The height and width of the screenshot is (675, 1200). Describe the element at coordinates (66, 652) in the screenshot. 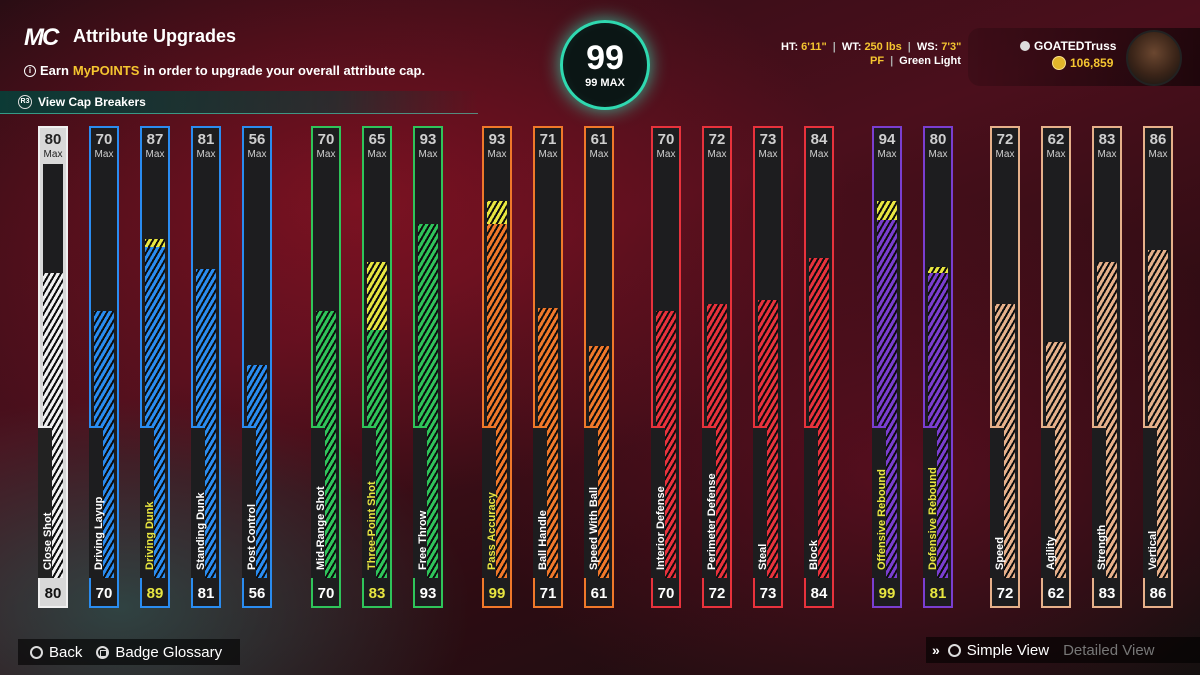

I see `back-label: Back` at that location.